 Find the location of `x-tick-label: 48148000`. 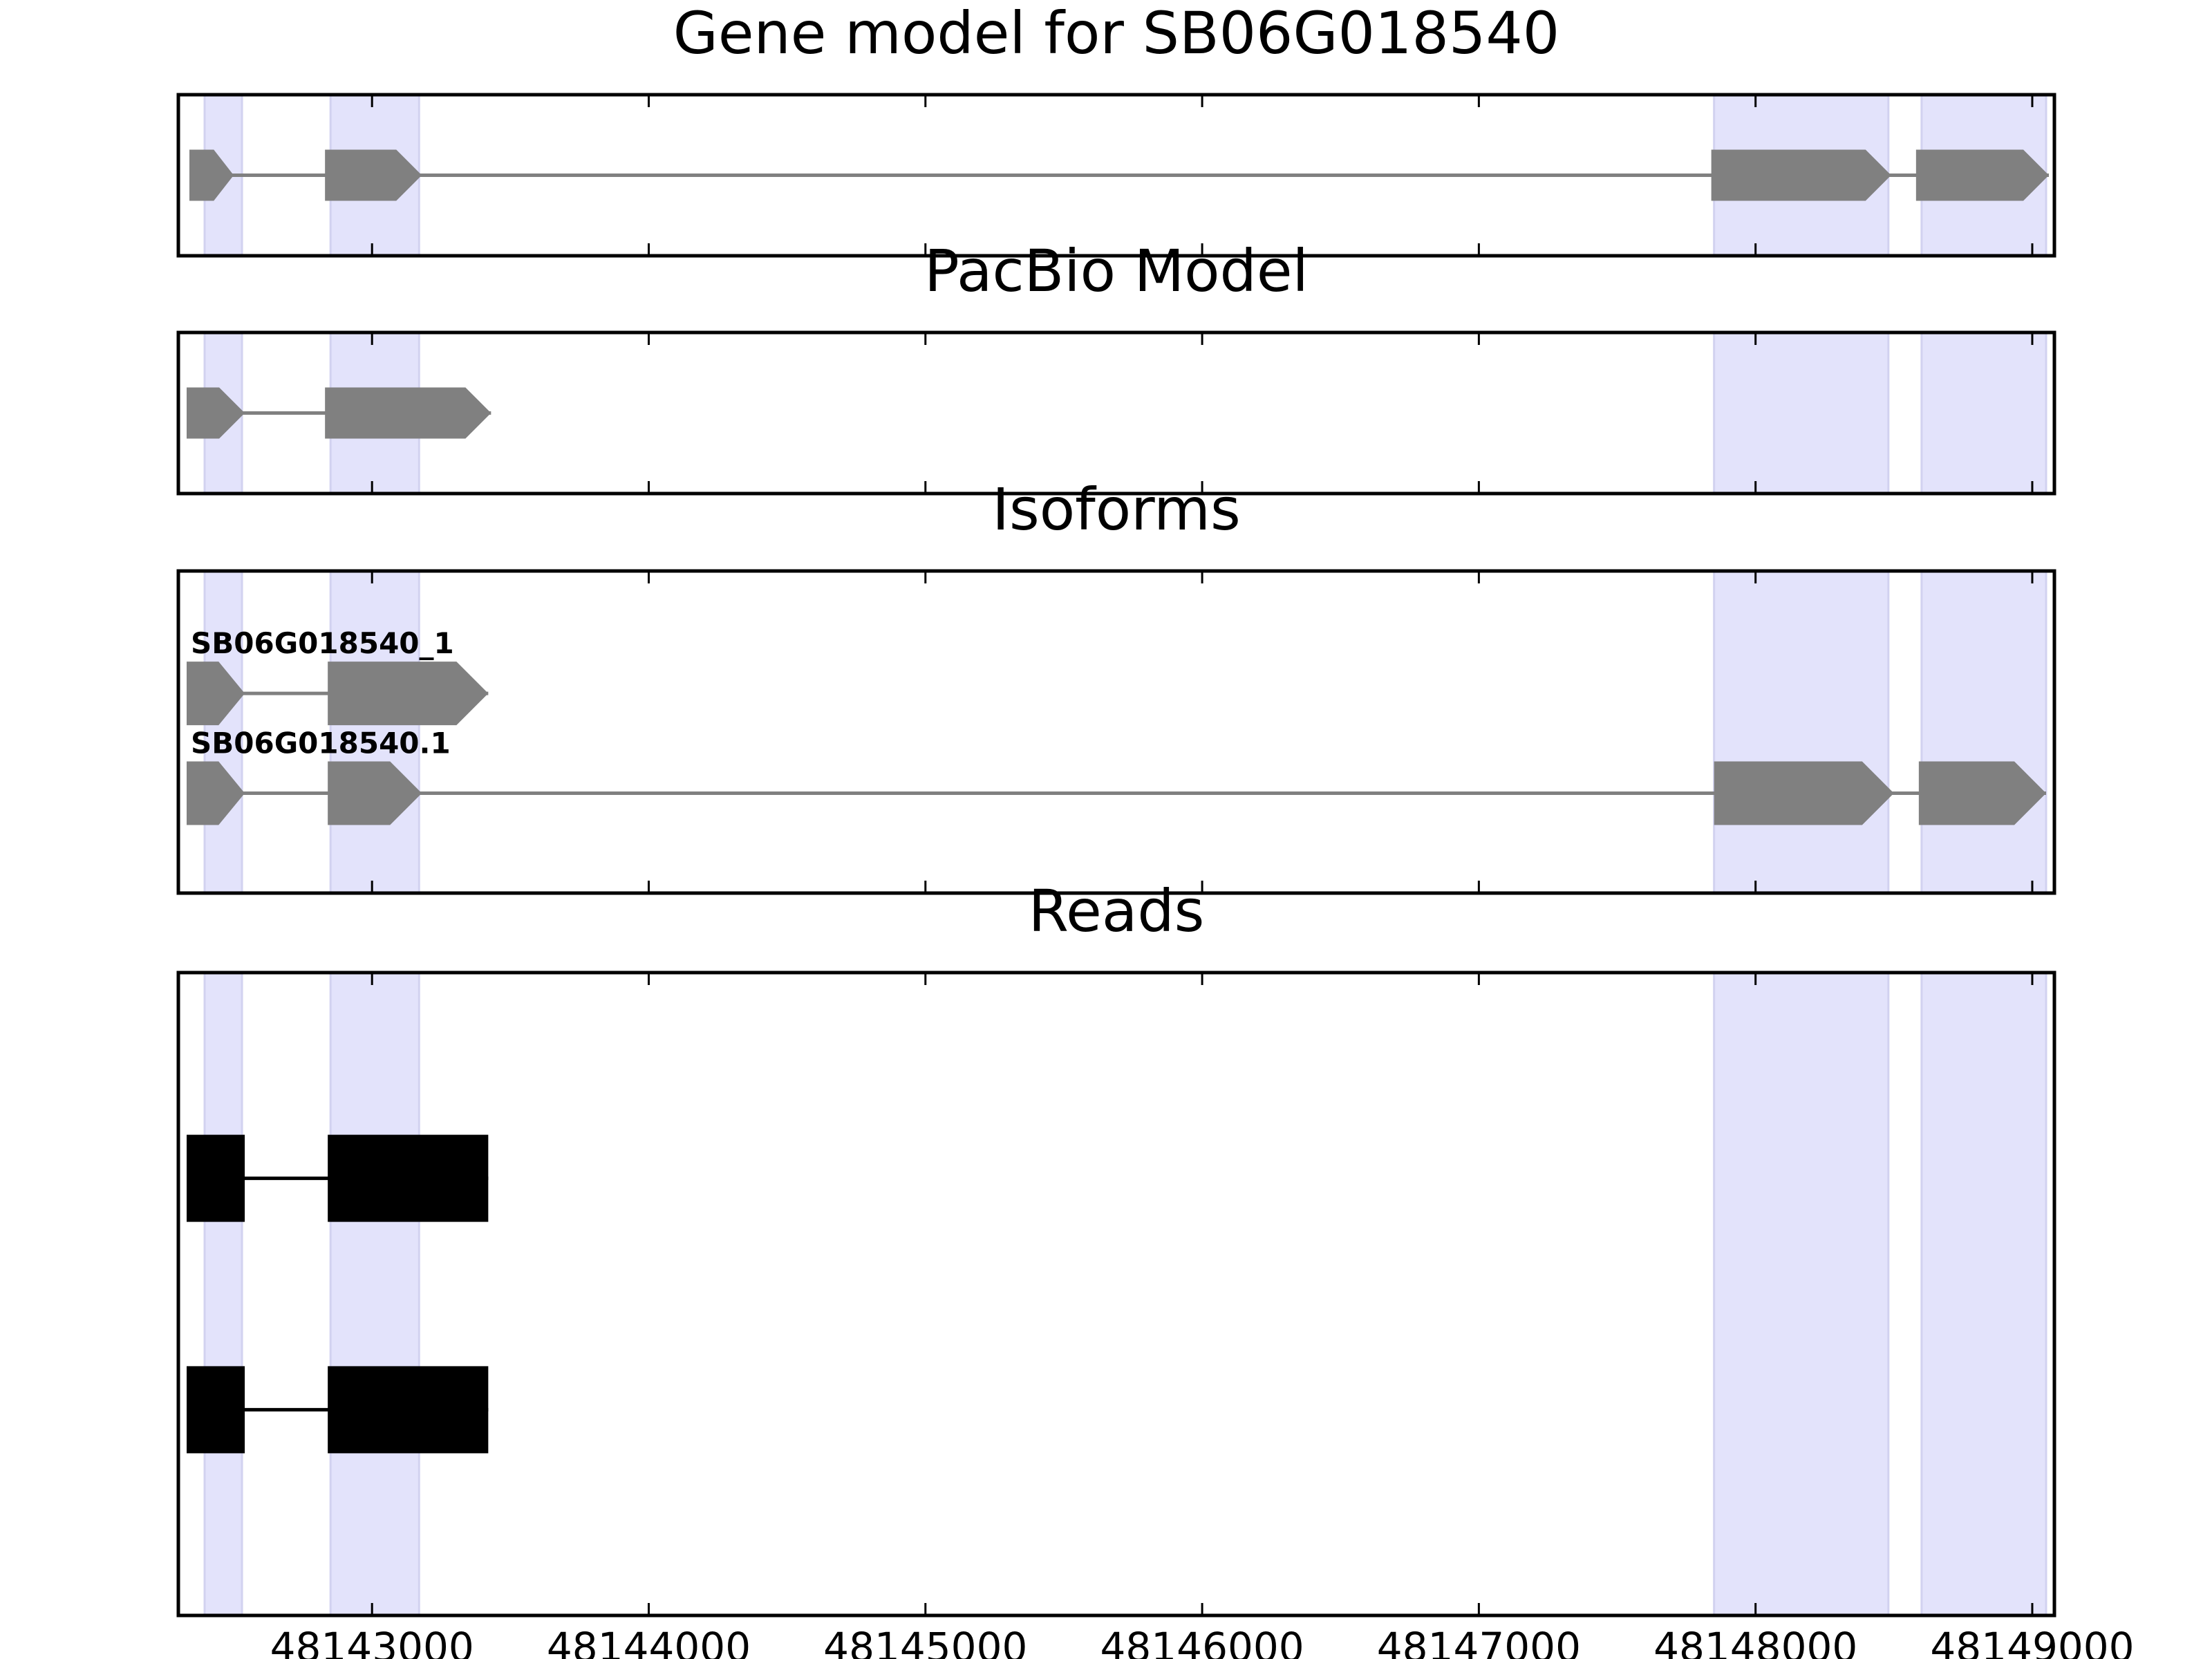

x-tick-label: 48148000 is located at coordinates (1755, 1642).